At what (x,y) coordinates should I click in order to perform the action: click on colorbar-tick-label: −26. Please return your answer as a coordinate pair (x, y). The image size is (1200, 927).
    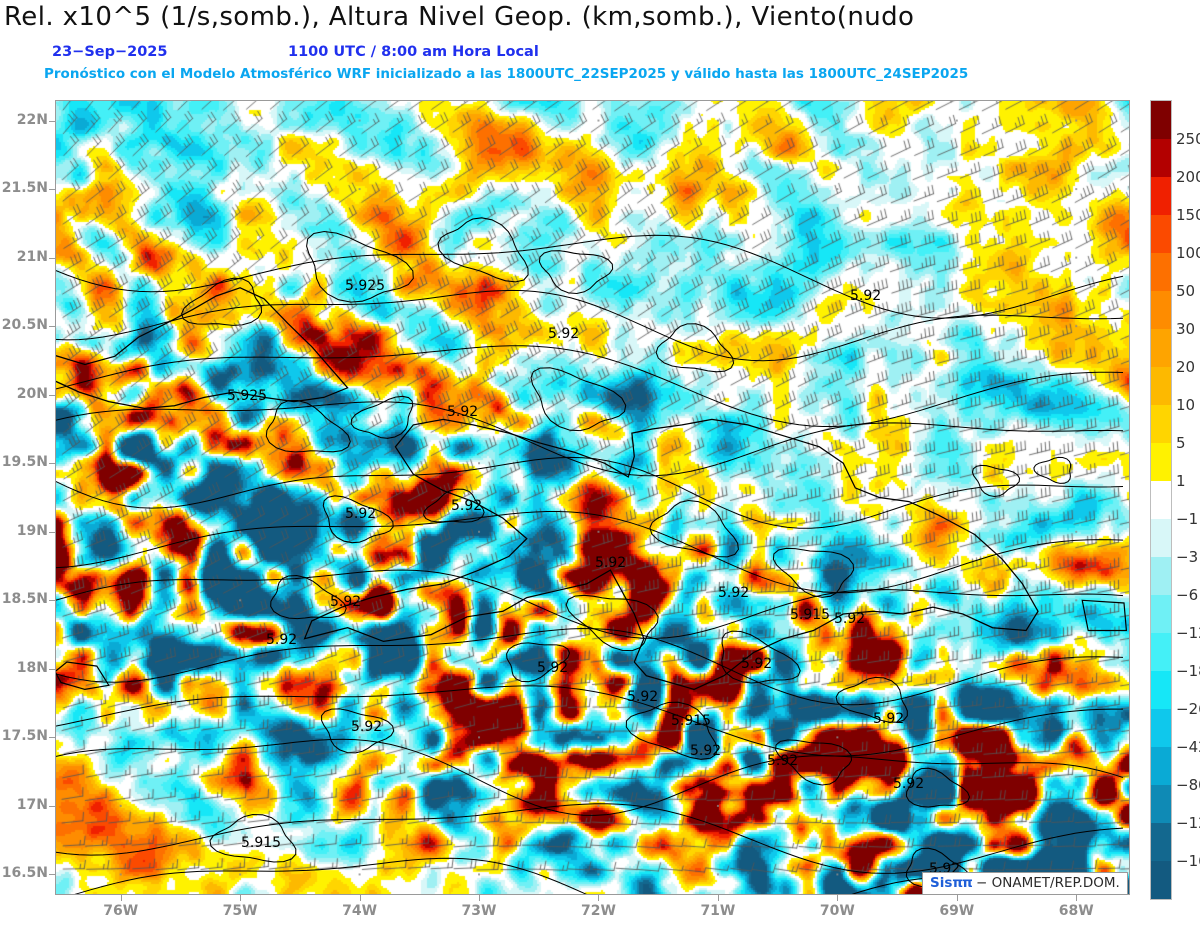
    Looking at the image, I should click on (1188, 709).